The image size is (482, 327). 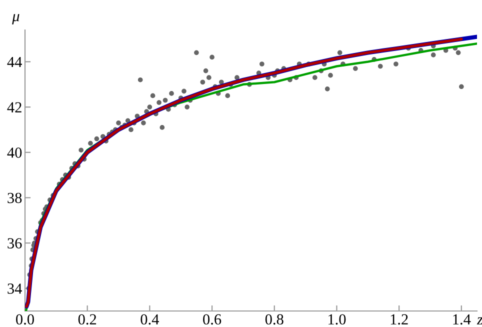 What do you see at coordinates (149, 319) in the screenshot?
I see `x-tick-label: 0.4` at bounding box center [149, 319].